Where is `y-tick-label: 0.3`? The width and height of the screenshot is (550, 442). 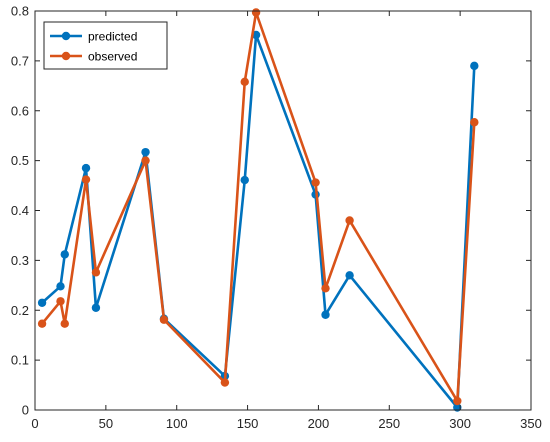 y-tick-label: 0.3 is located at coordinates (20, 260).